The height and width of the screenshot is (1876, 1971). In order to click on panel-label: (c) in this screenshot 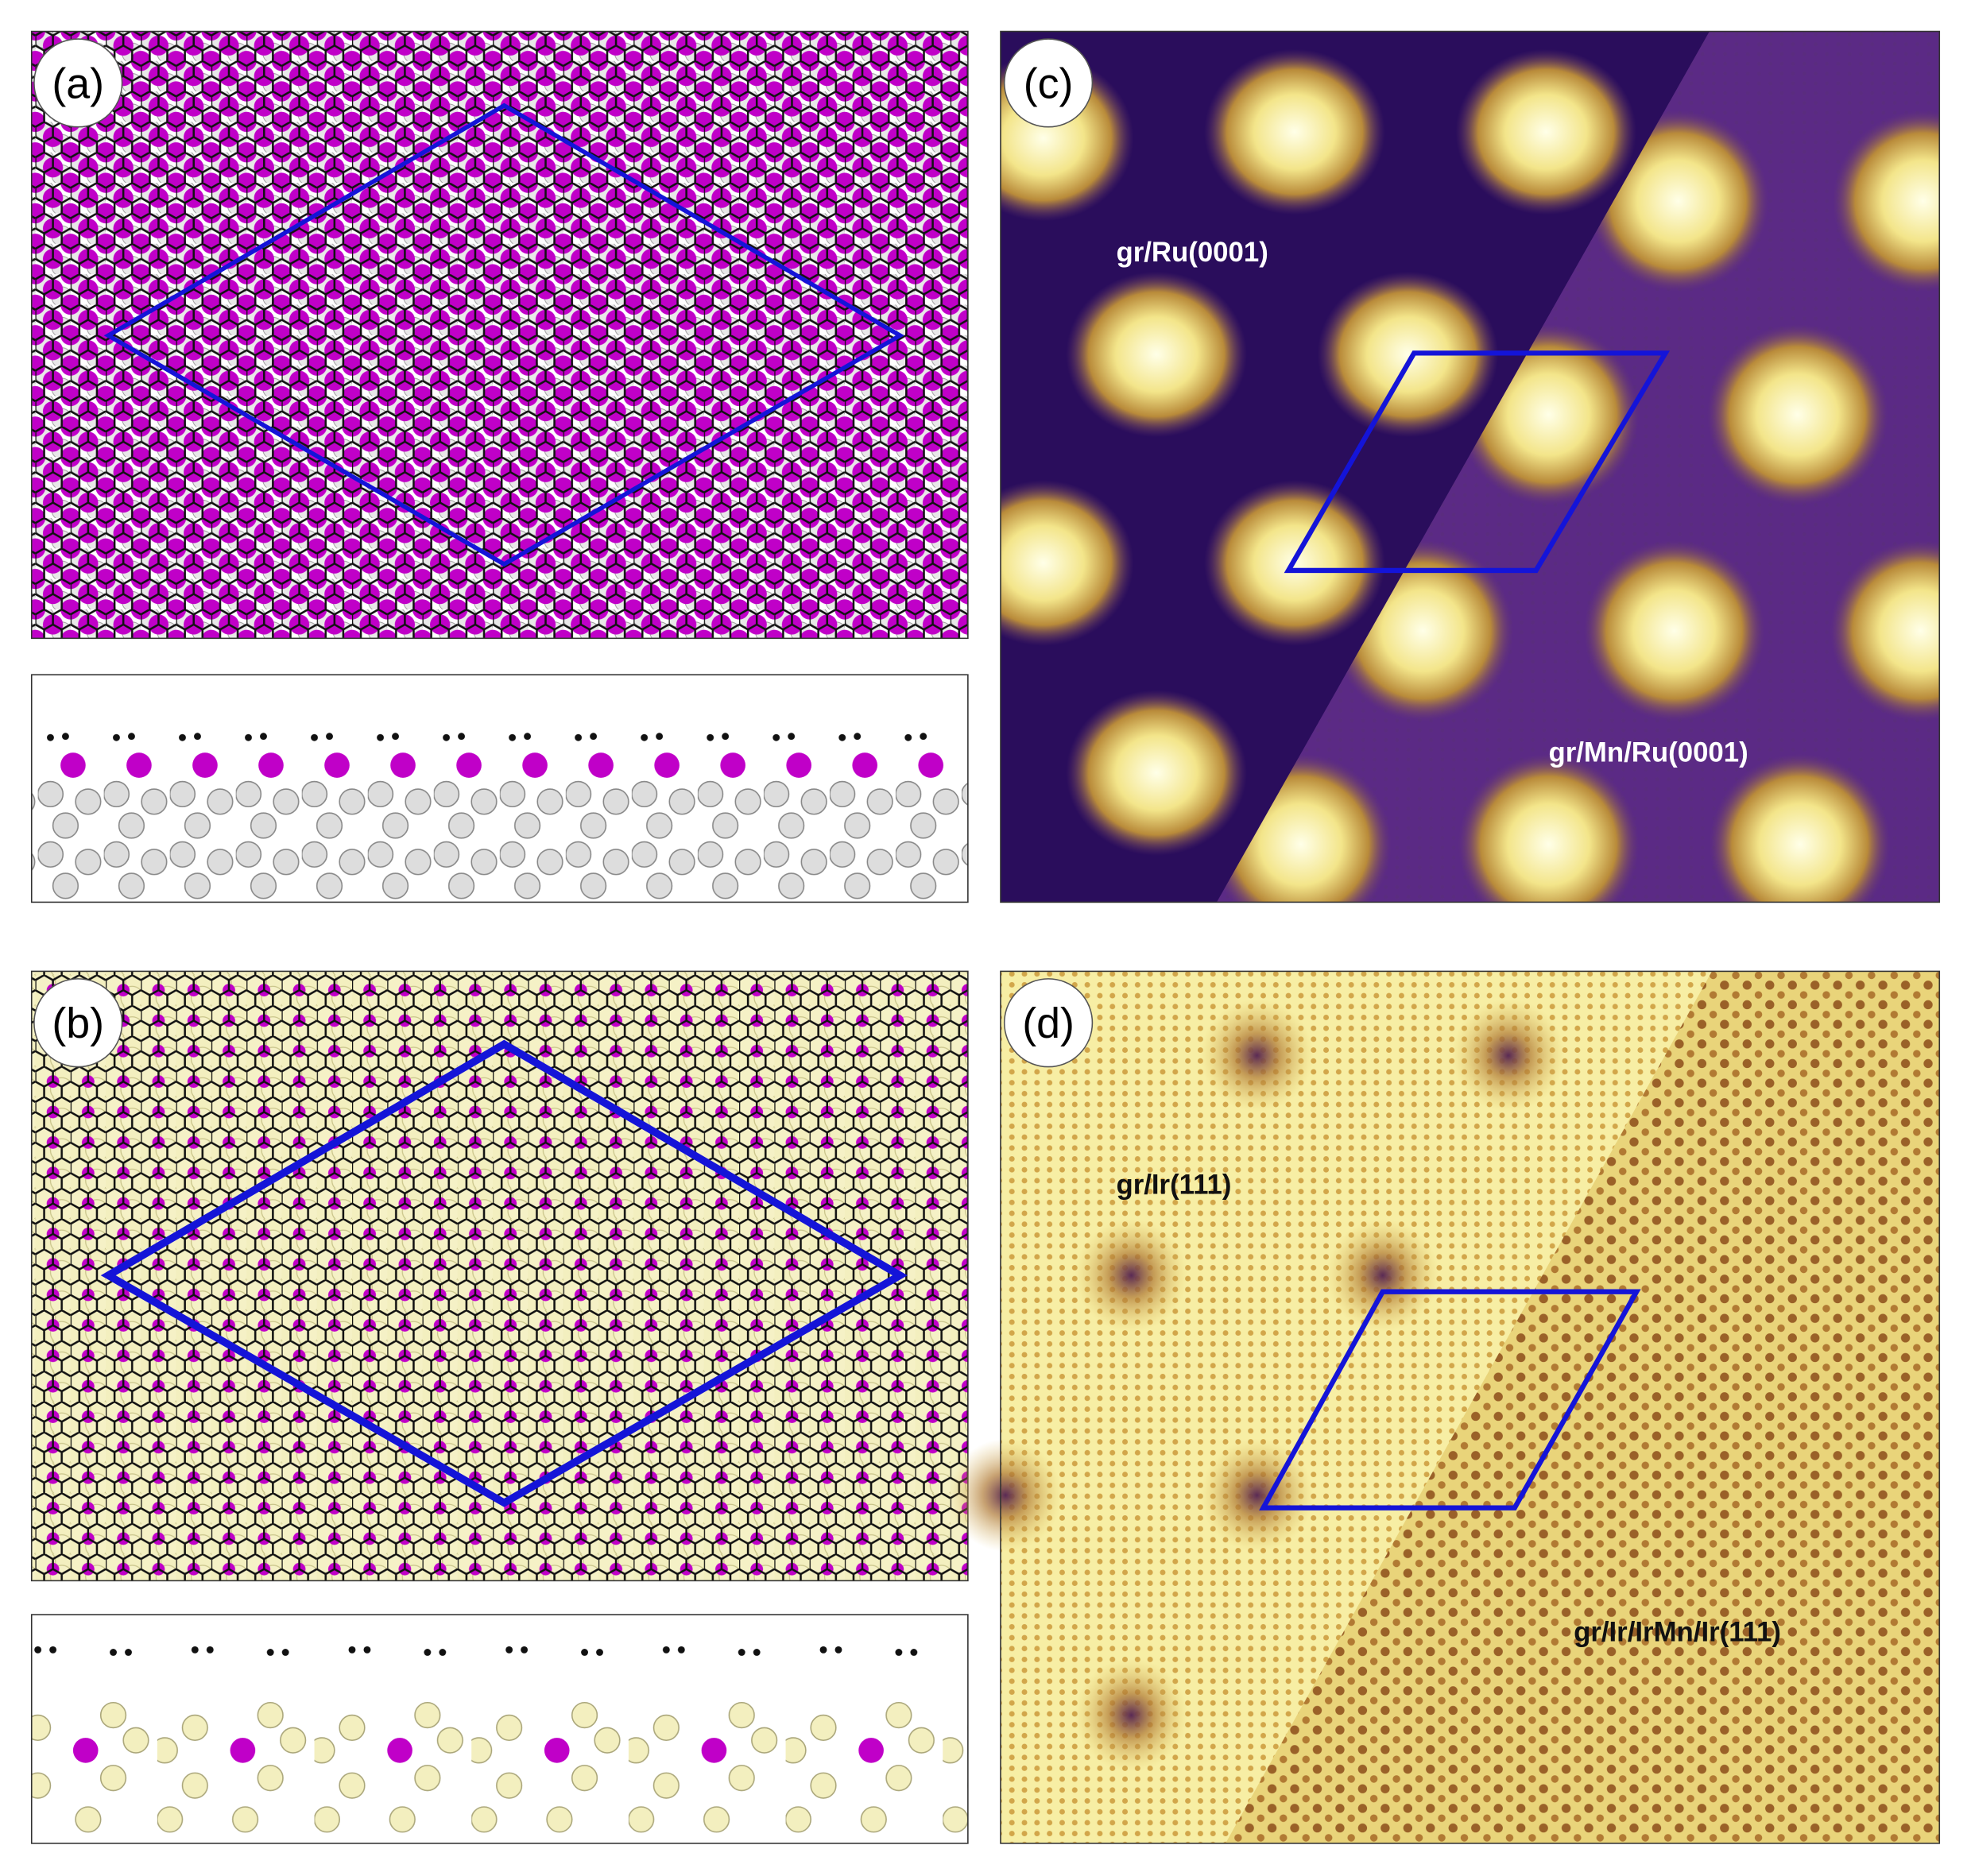, I will do `click(1049, 83)`.